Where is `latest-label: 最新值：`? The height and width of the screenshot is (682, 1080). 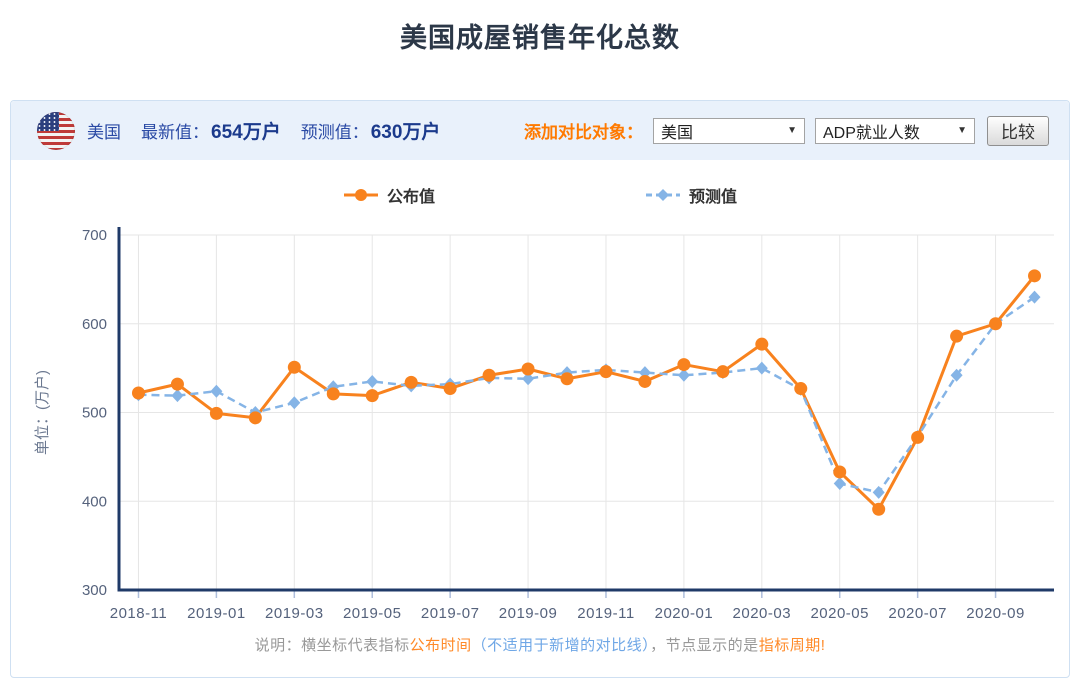
latest-label: 最新值： is located at coordinates (175, 132).